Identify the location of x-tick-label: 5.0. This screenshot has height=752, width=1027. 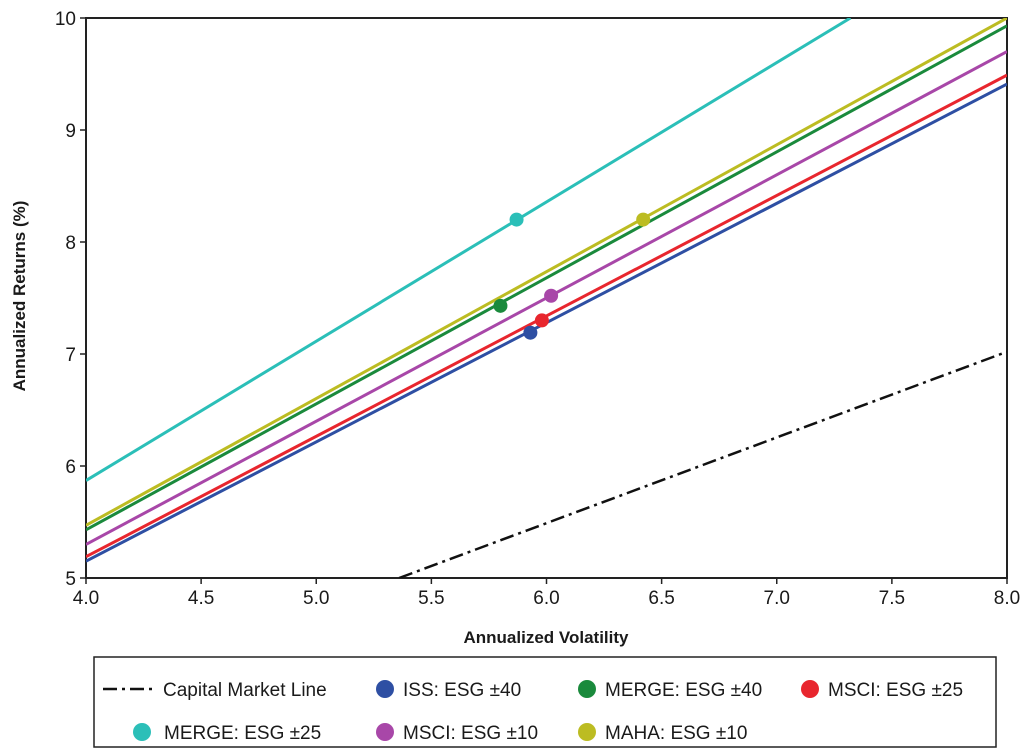
(316, 598).